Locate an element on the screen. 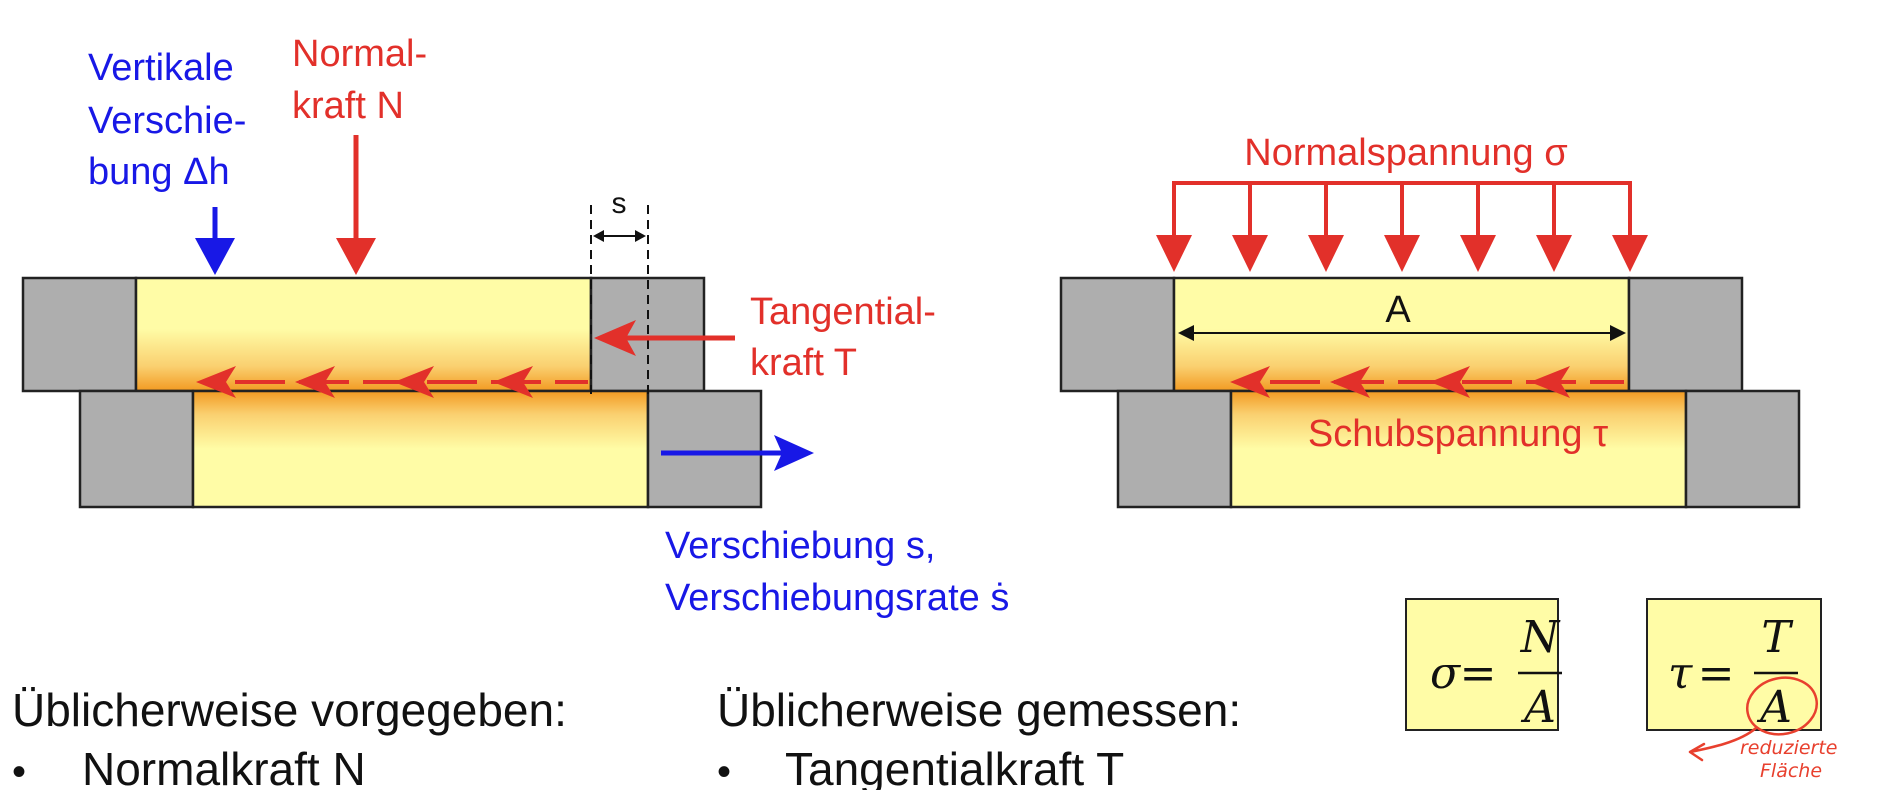 The image size is (1883, 790). annotation-pointer is located at coordinates (1723, 744).